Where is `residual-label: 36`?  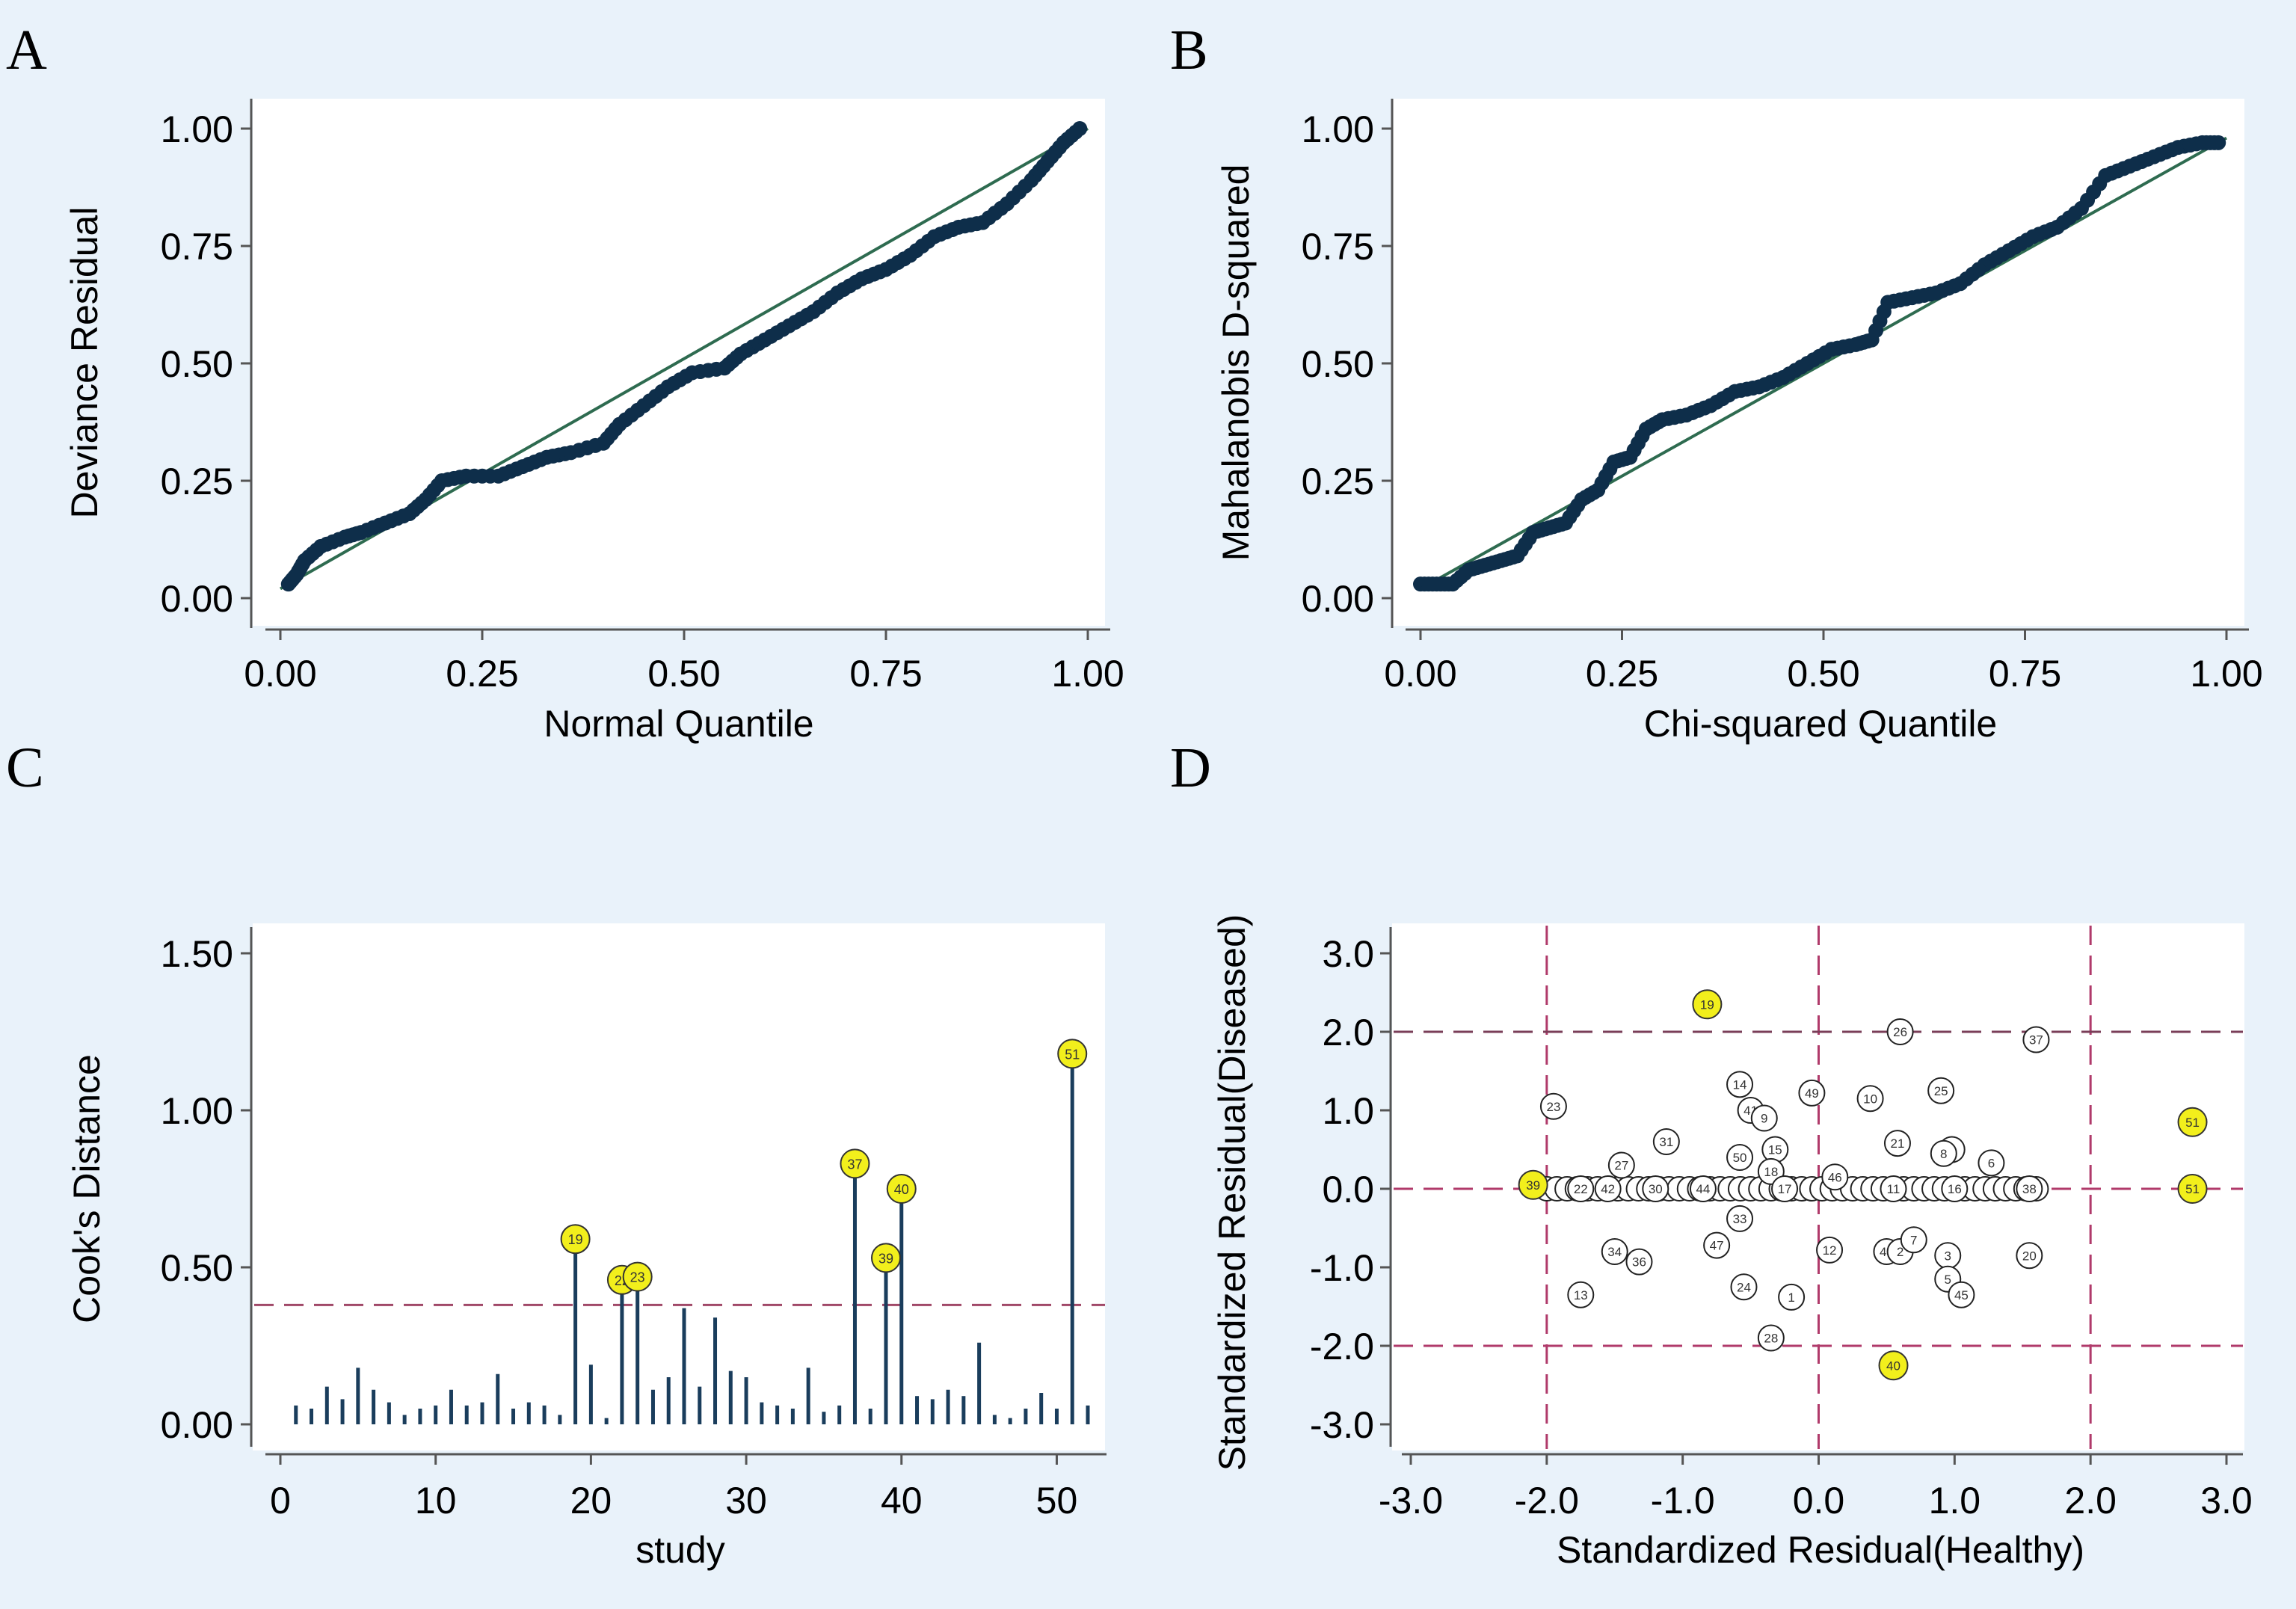 residual-label: 36 is located at coordinates (1639, 1262).